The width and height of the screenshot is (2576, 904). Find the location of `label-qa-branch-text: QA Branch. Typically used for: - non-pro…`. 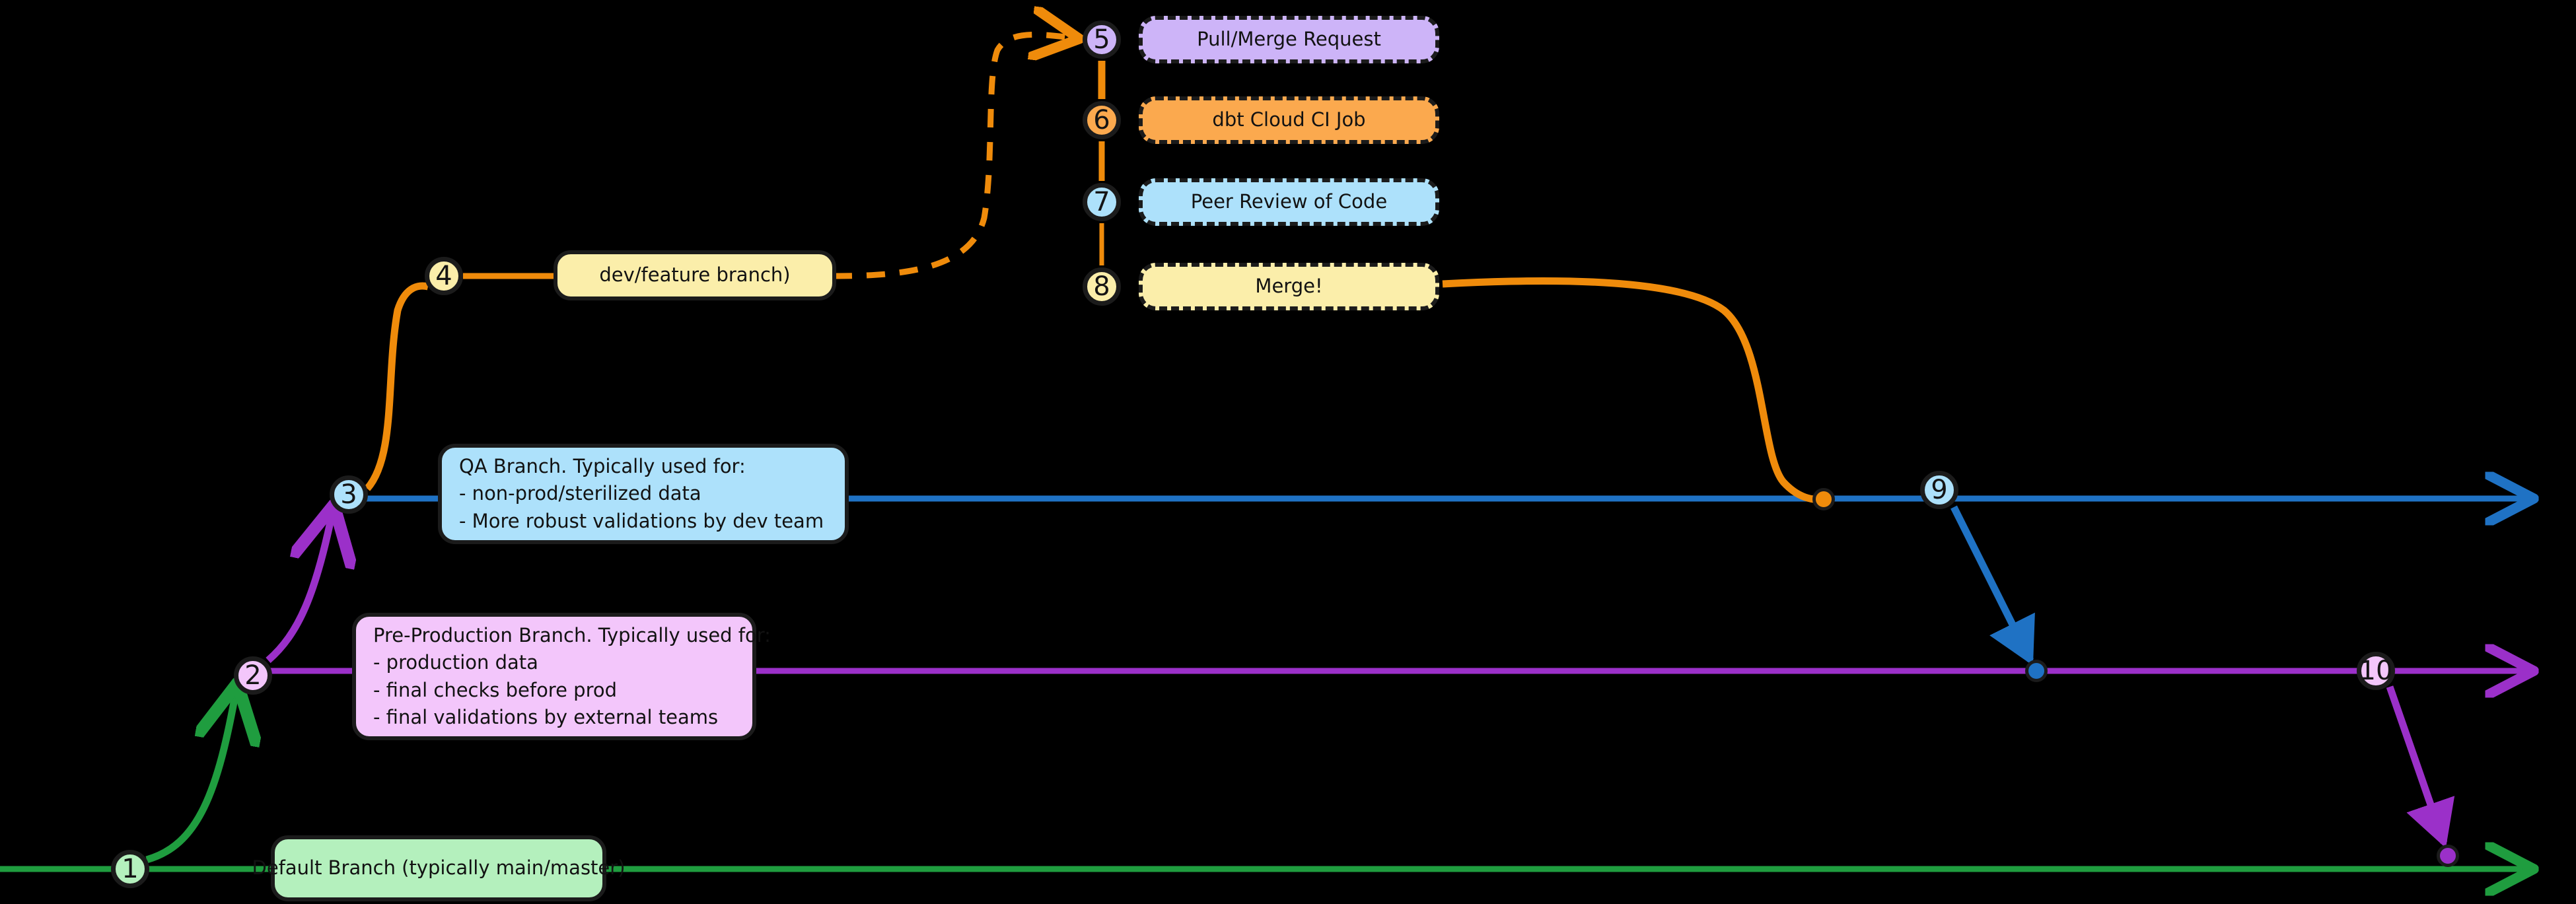

label-qa-branch-text: QA Branch. Typically used for: - non-pro… is located at coordinates (641, 493).